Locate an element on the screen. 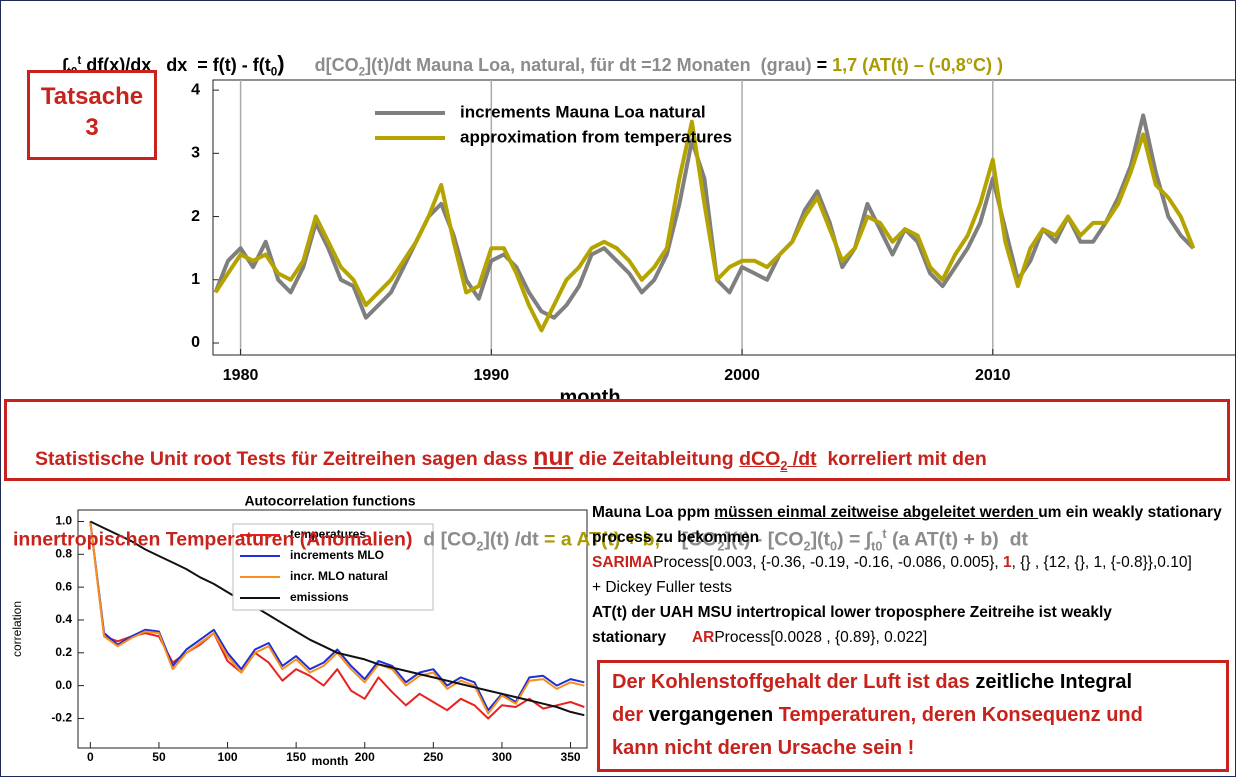 The image size is (1236, 777). text: der is located at coordinates (630, 715).